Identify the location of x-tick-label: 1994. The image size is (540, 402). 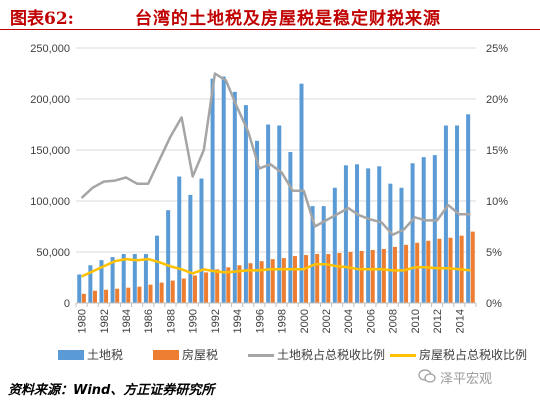
(238, 321).